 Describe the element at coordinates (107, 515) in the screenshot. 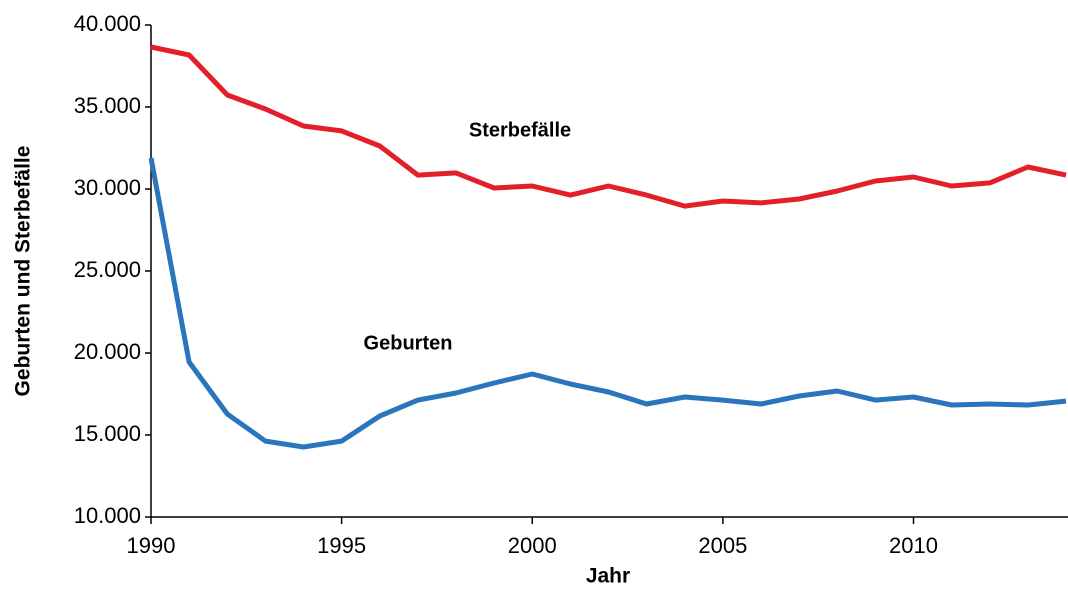

I see `y-tick-label: 10.000` at that location.